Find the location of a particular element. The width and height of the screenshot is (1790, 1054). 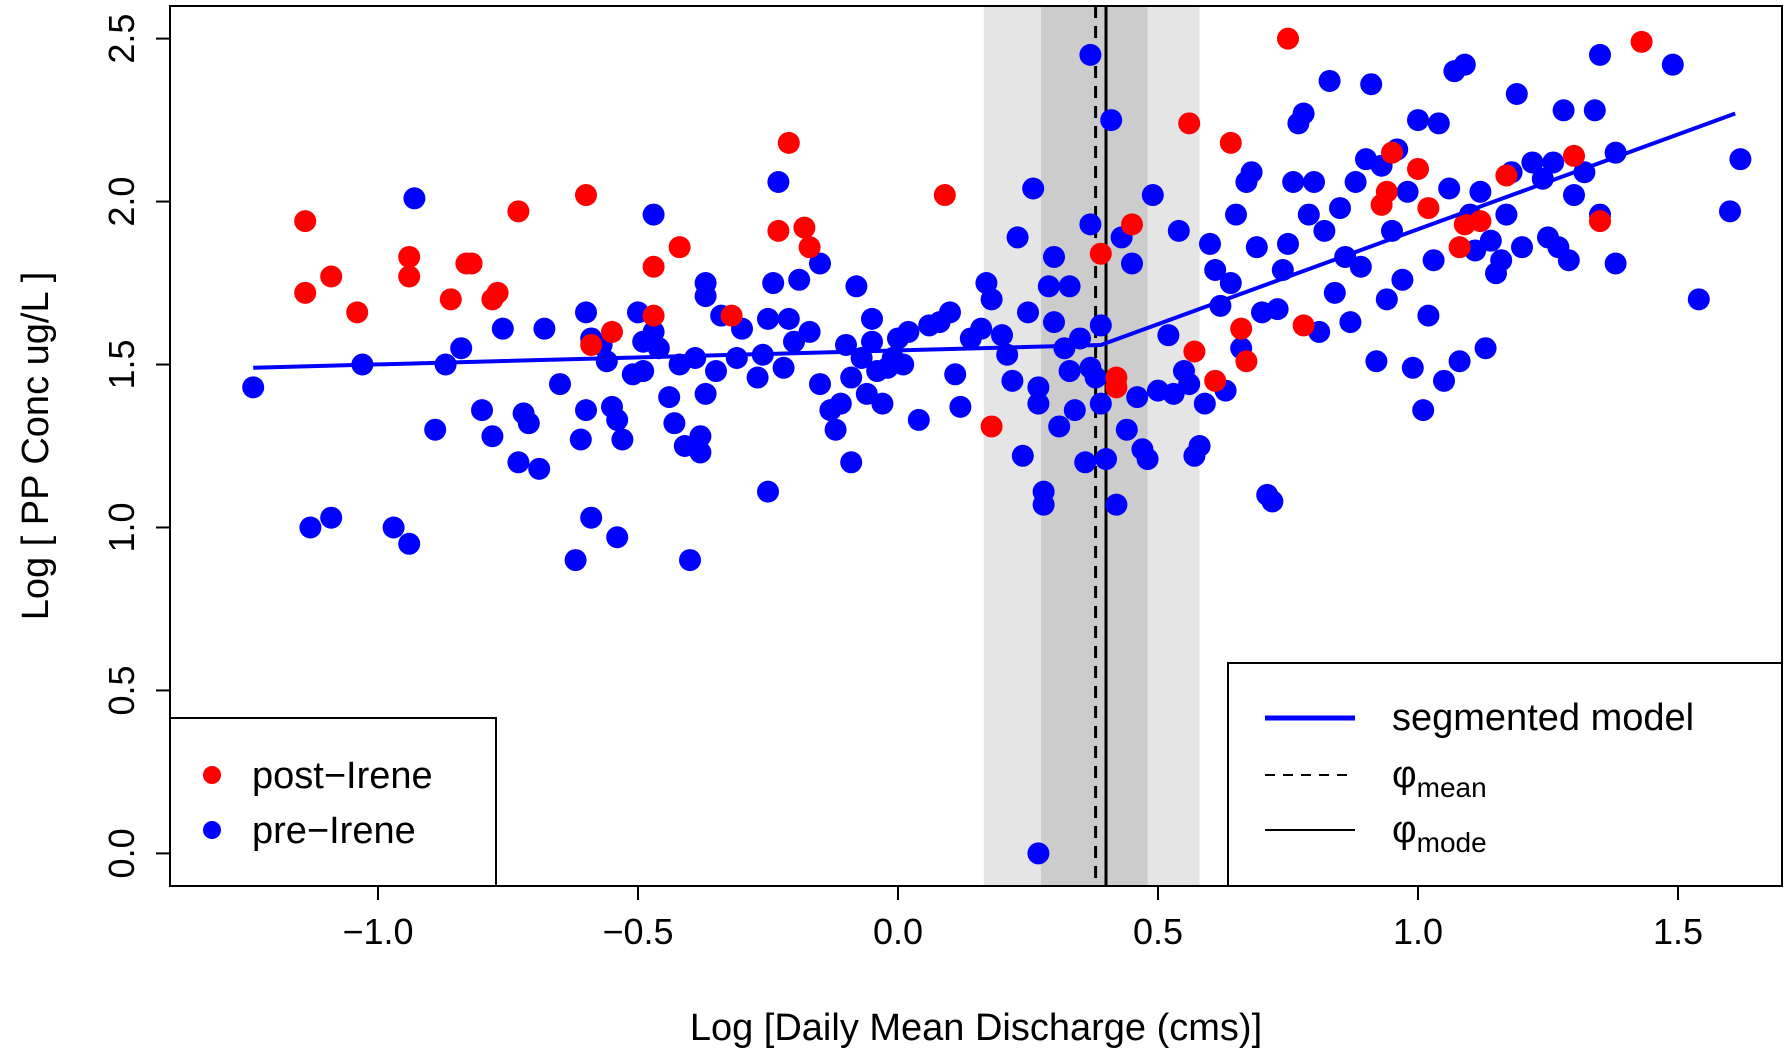

breakpoint-lines is located at coordinates (1101, 446).